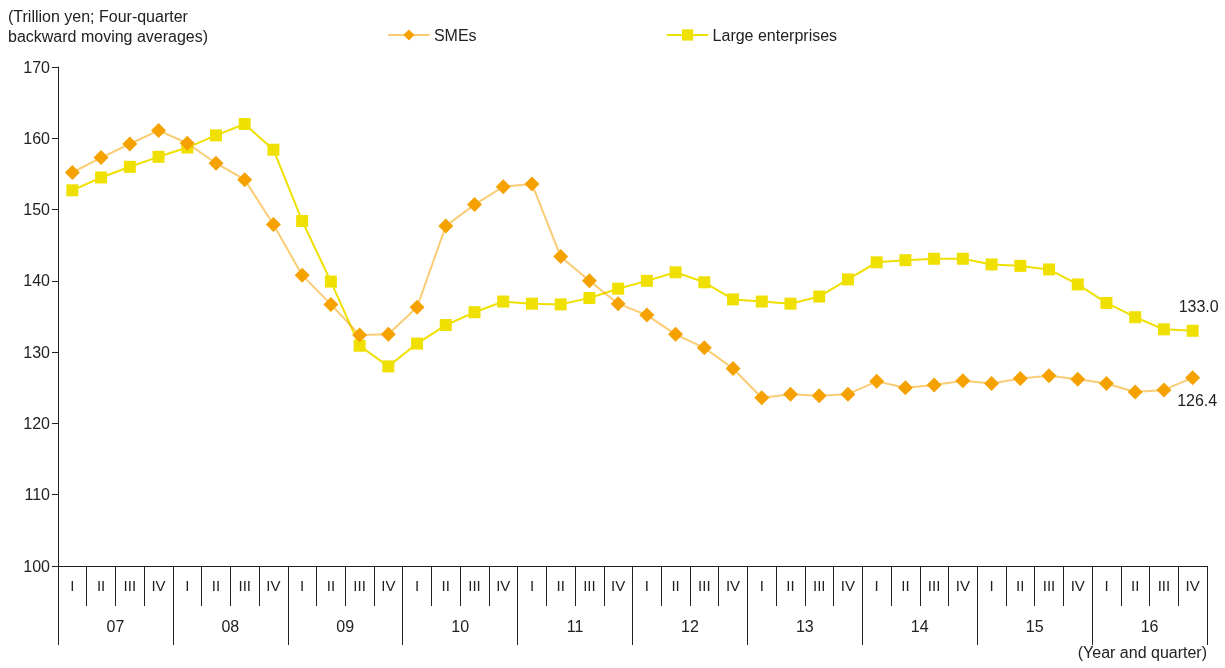  Describe the element at coordinates (37, 495) in the screenshot. I see `y-tick-label: 110` at that location.